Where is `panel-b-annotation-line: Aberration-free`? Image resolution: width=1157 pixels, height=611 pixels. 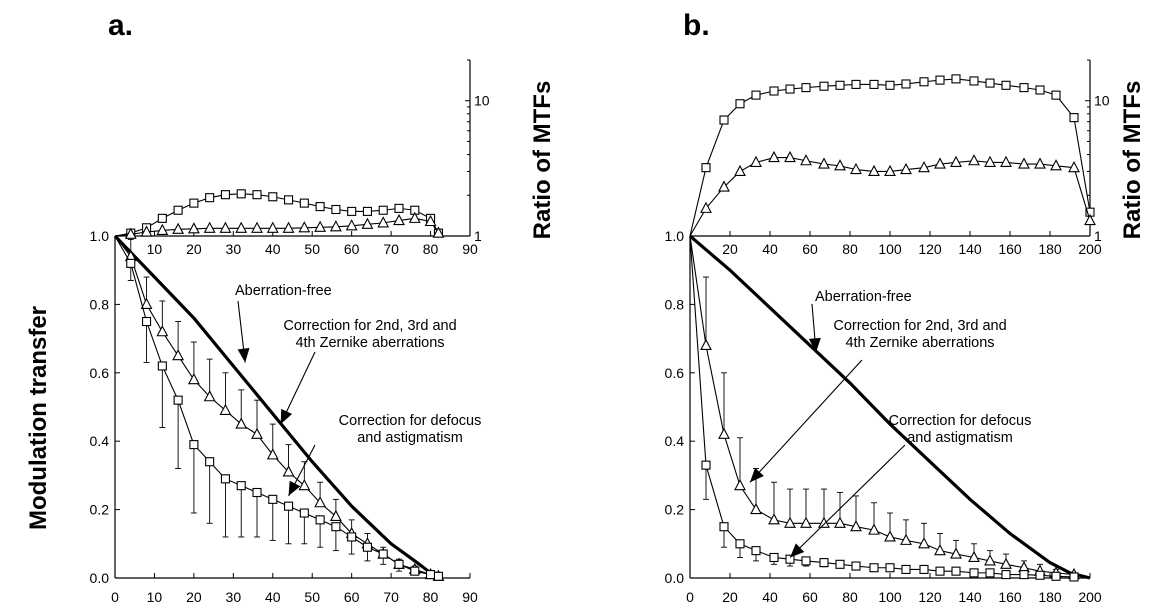 panel-b-annotation-line: Aberration-free is located at coordinates (863, 297).